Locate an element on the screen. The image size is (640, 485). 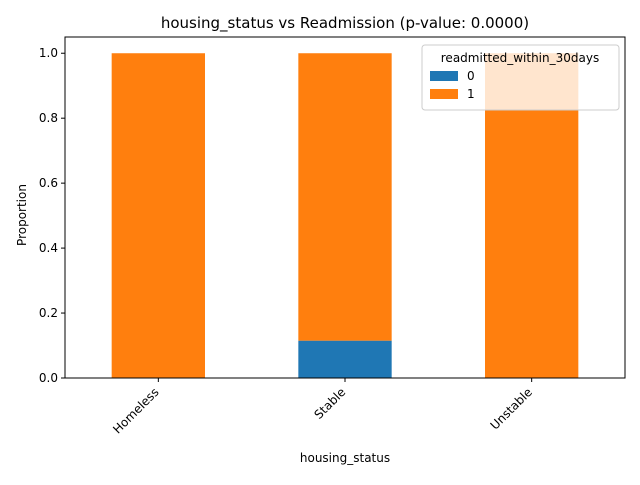
x-tick-label: Stable is located at coordinates (330, 403).